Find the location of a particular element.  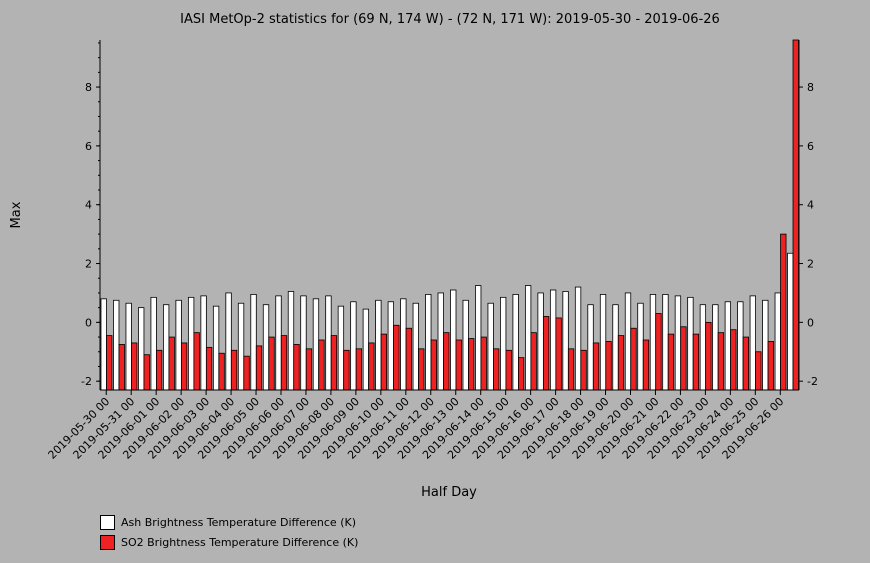

y-axis-label: Max is located at coordinates (16, 214).